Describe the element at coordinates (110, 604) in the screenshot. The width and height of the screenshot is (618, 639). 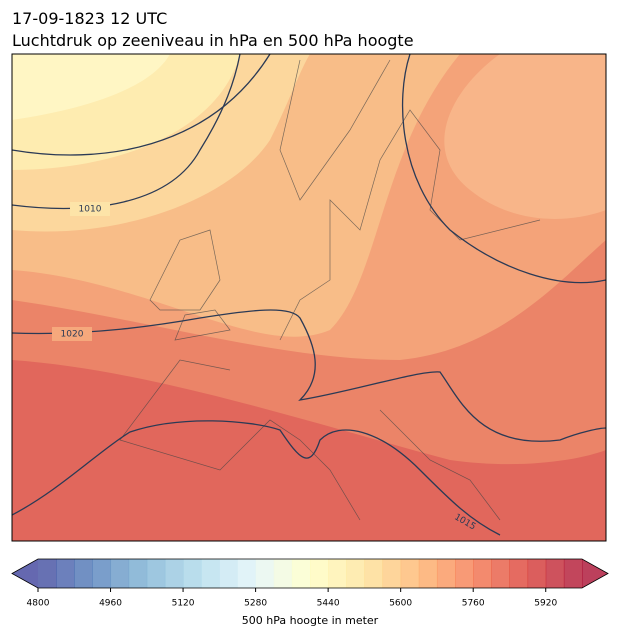
I see `colorbar-tick-label: 4960` at that location.